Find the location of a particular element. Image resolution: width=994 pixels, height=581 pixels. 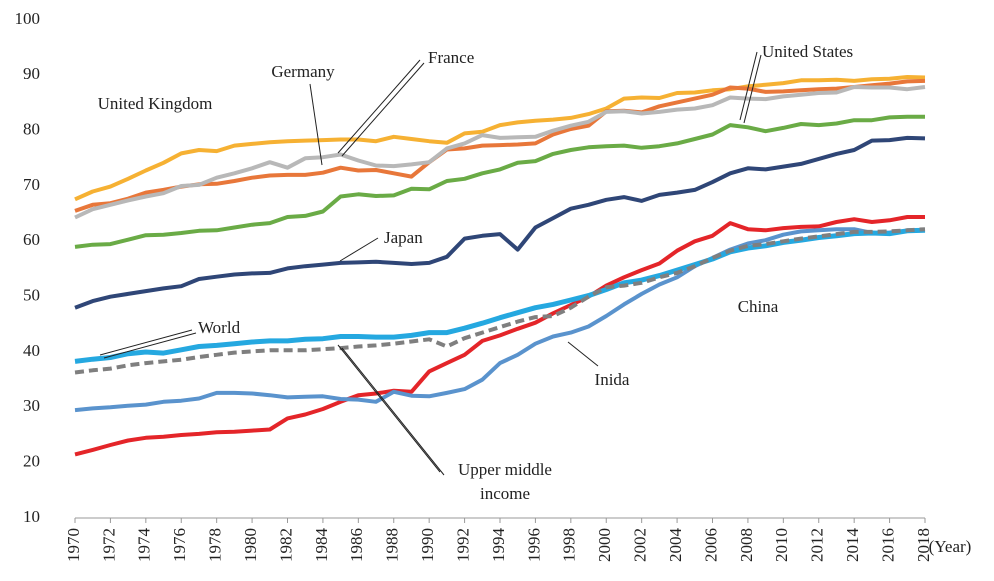

x-tick-label: 1990 is located at coordinates (427, 545).